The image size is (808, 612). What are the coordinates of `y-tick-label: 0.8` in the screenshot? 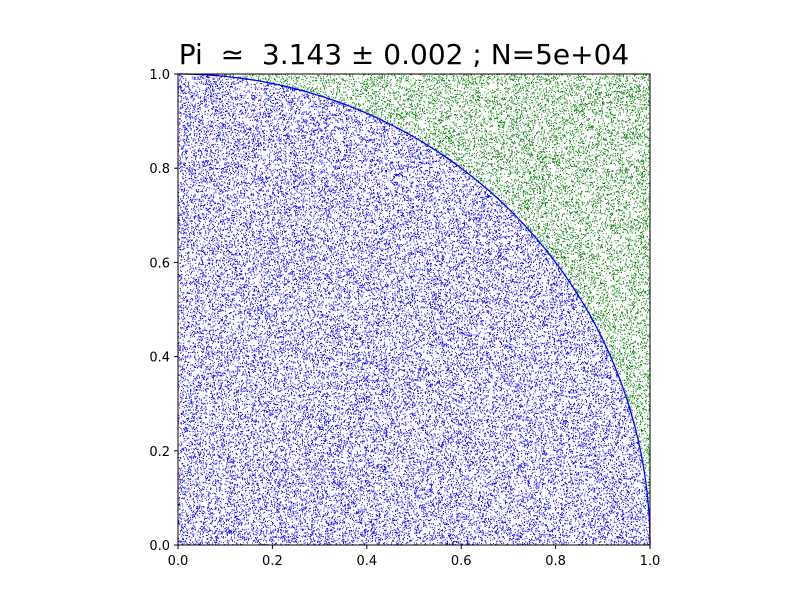 It's located at (159, 169).